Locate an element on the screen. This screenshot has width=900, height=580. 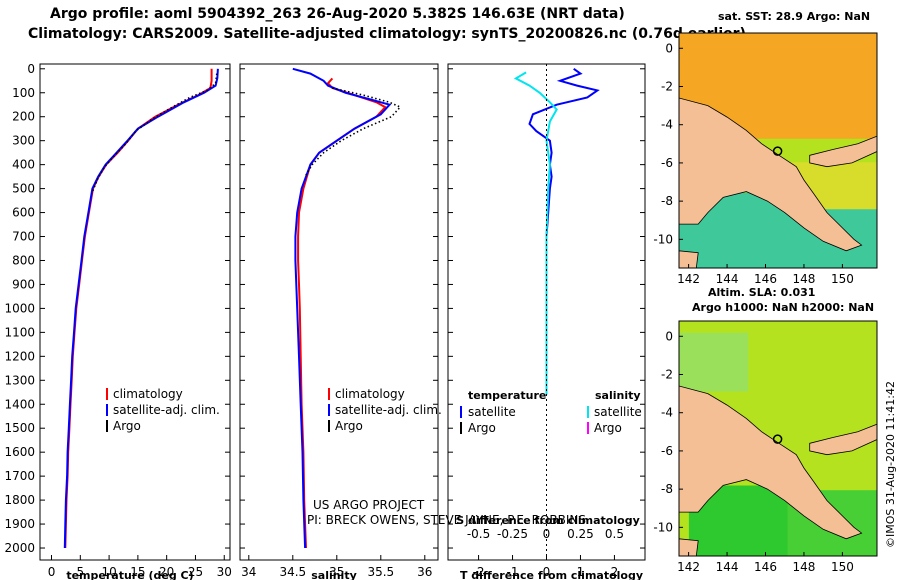
xtick-label-difference: -1 is located at coordinates (513, 572).